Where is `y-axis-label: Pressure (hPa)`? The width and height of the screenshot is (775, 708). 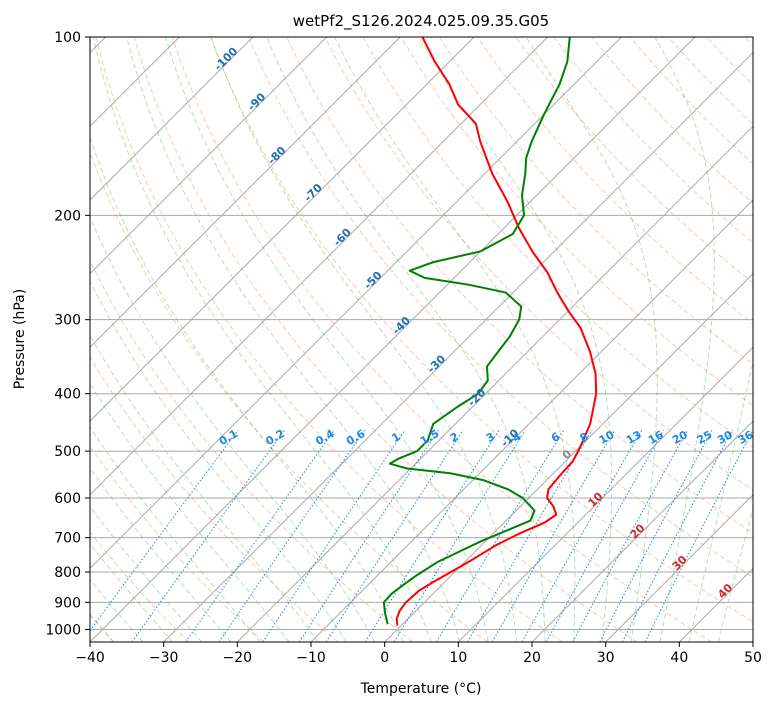
y-axis-label: Pressure (hPa) is located at coordinates (20, 339).